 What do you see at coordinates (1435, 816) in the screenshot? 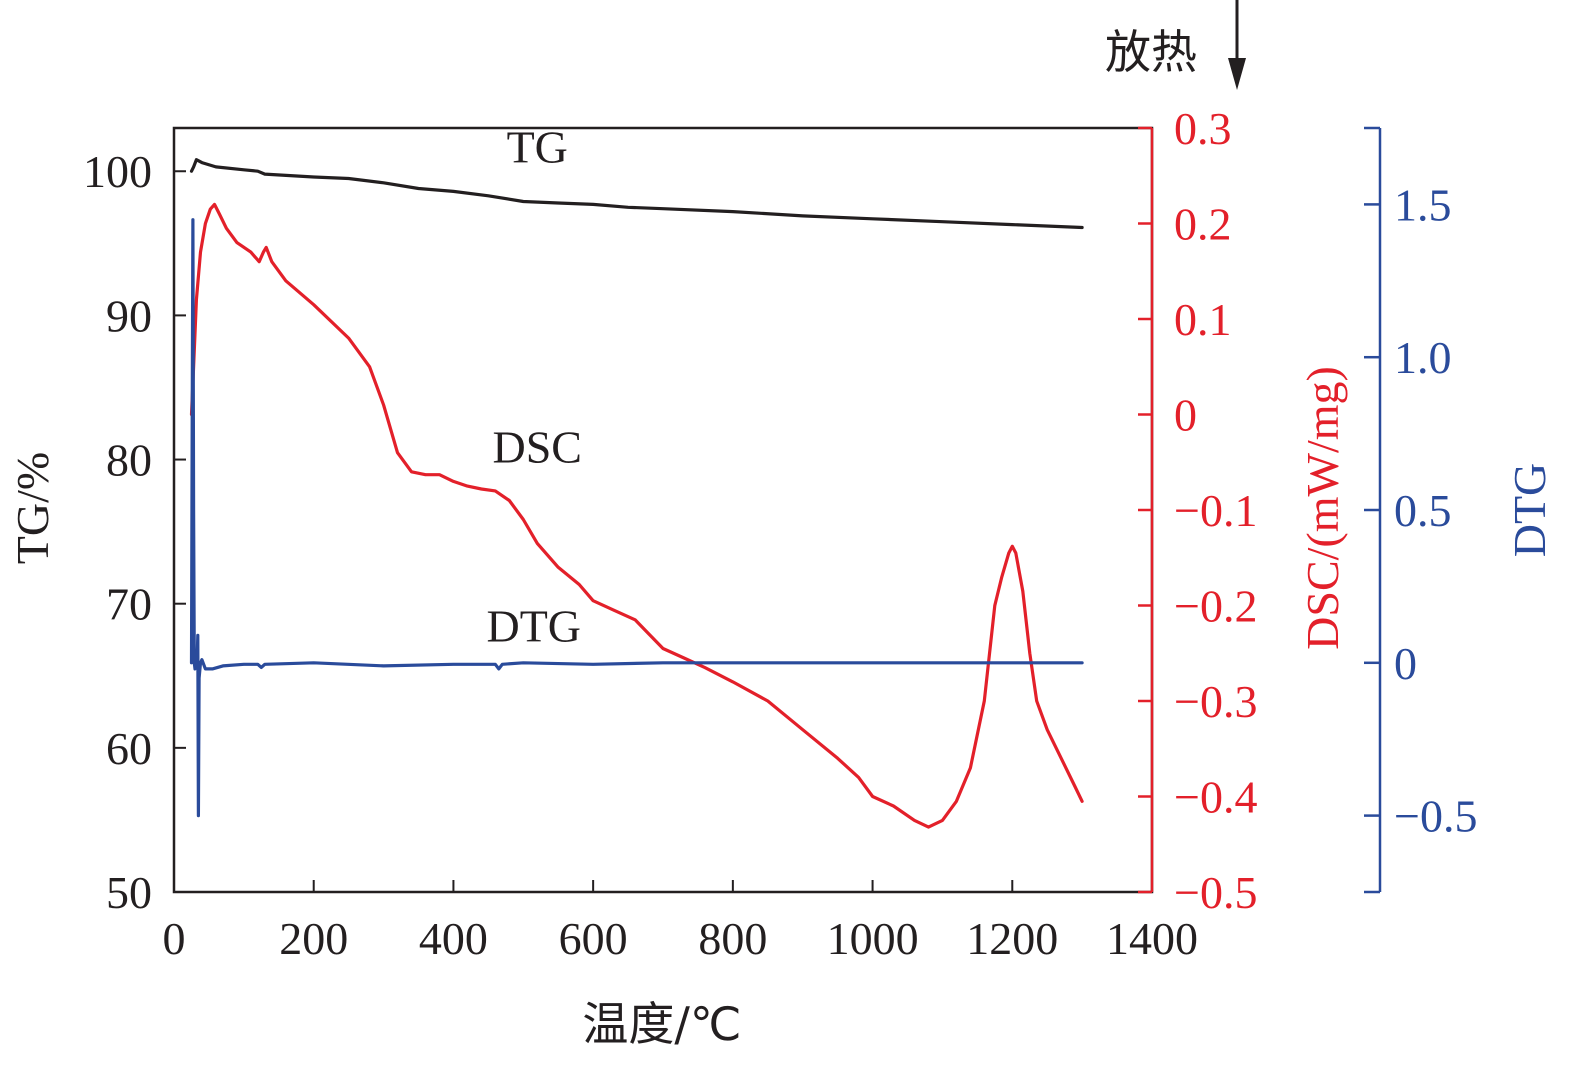
I see `dtg-tick-label: −0.5` at bounding box center [1435, 816].